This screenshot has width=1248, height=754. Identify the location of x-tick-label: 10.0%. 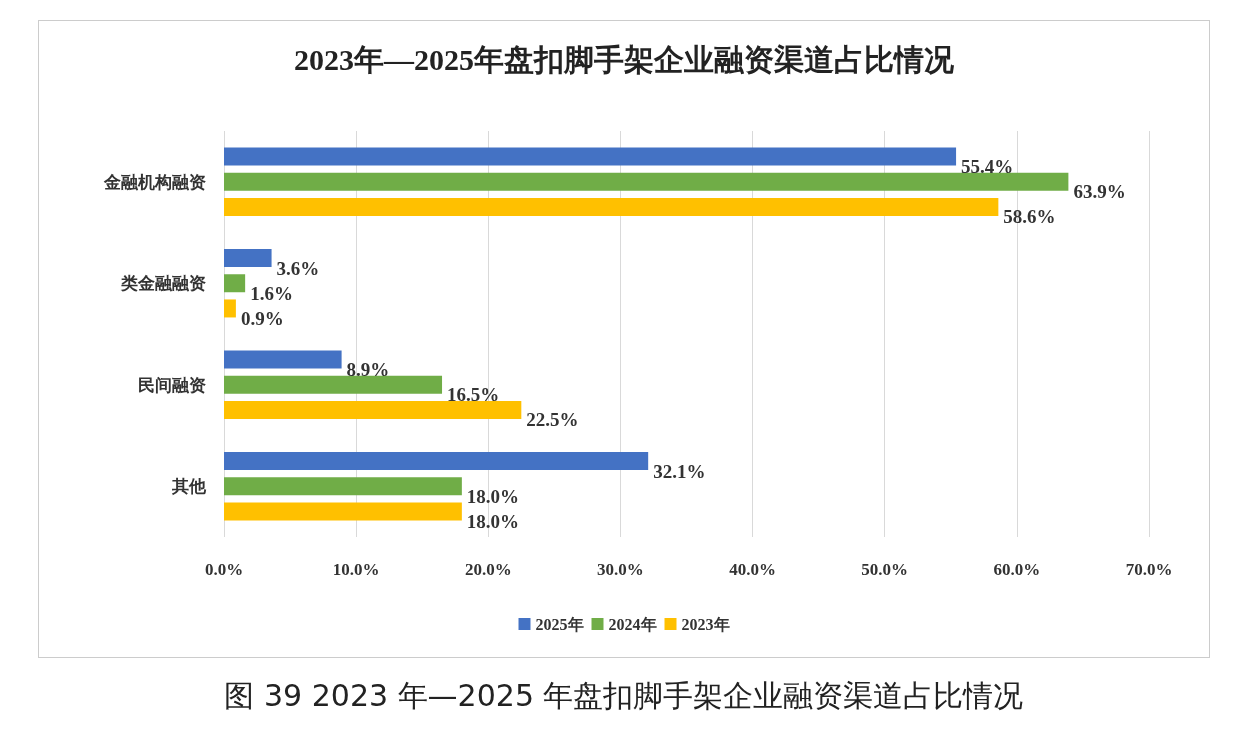
(356, 569).